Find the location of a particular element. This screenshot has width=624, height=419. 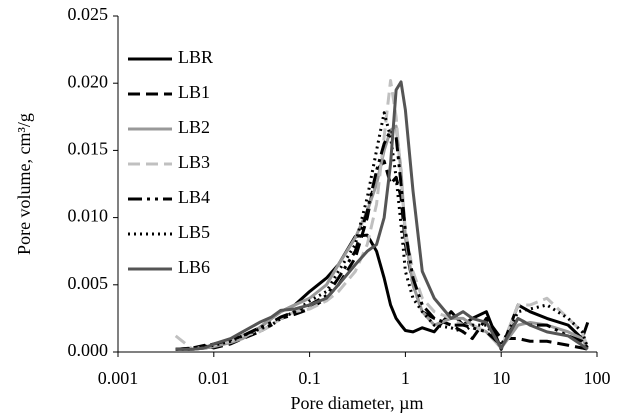

y-tick-label: 0.015 is located at coordinates (88, 149).